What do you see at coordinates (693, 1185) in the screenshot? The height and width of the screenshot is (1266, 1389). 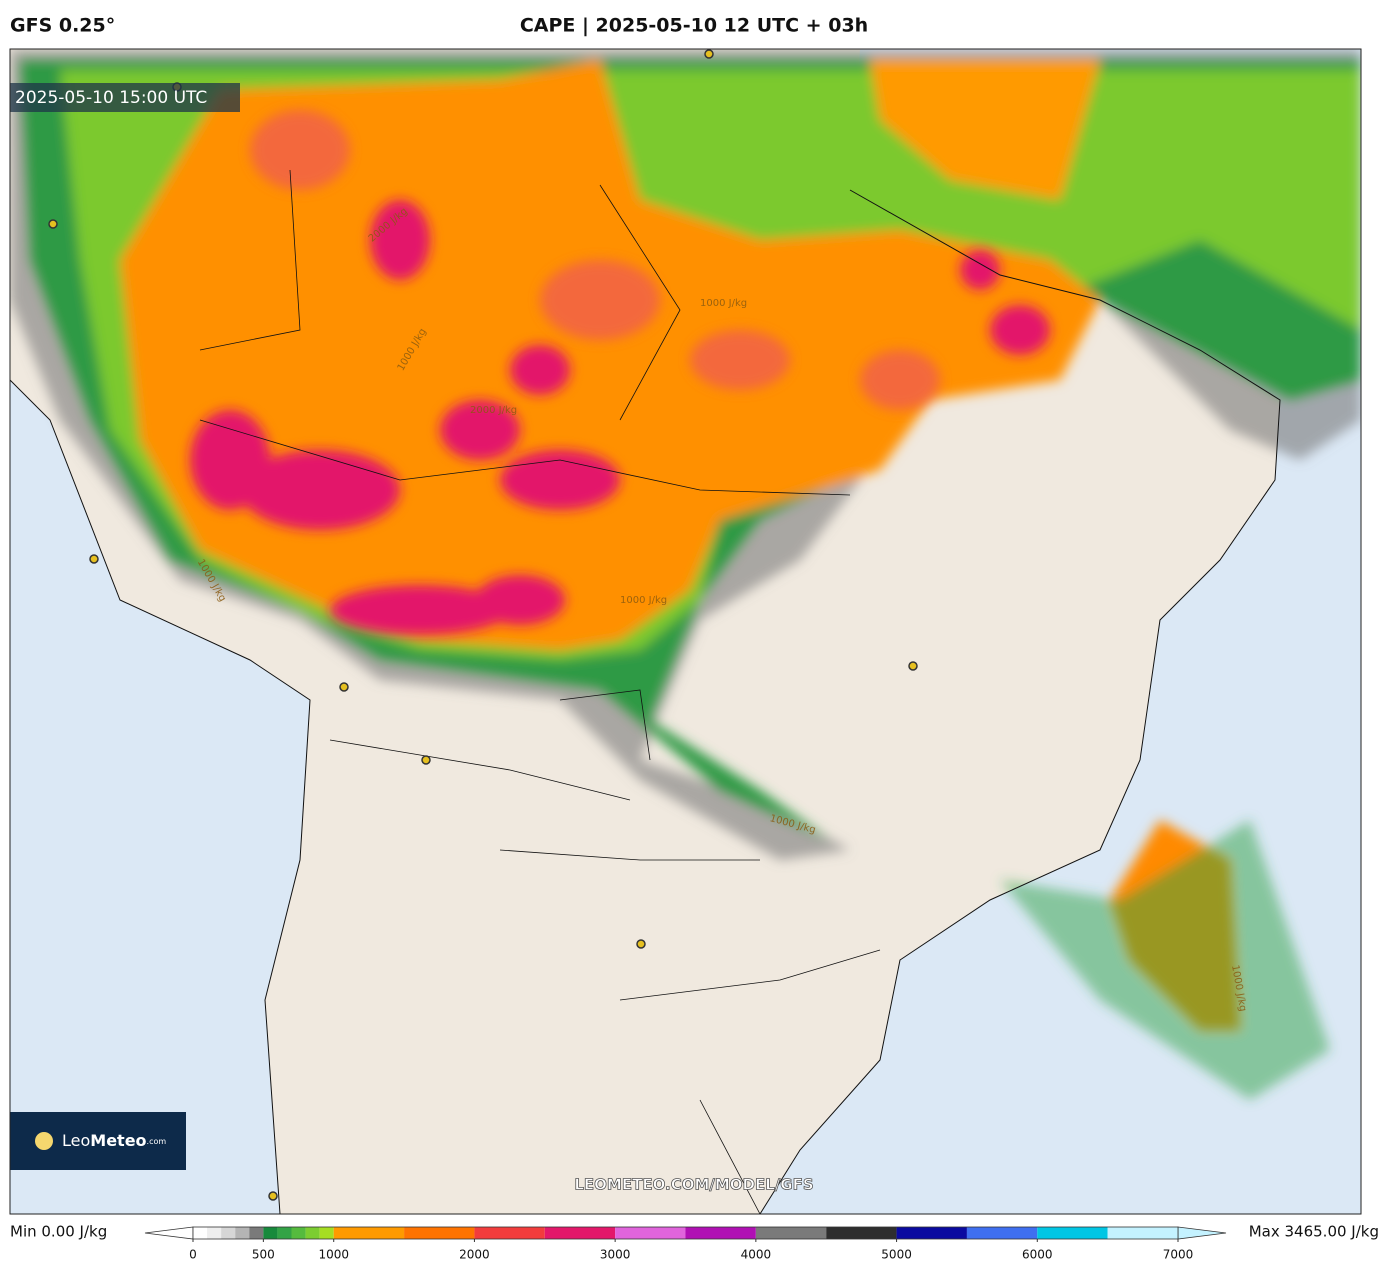 I see `watermark: LEOMETEO.COM/MODEL/GFS` at bounding box center [693, 1185].